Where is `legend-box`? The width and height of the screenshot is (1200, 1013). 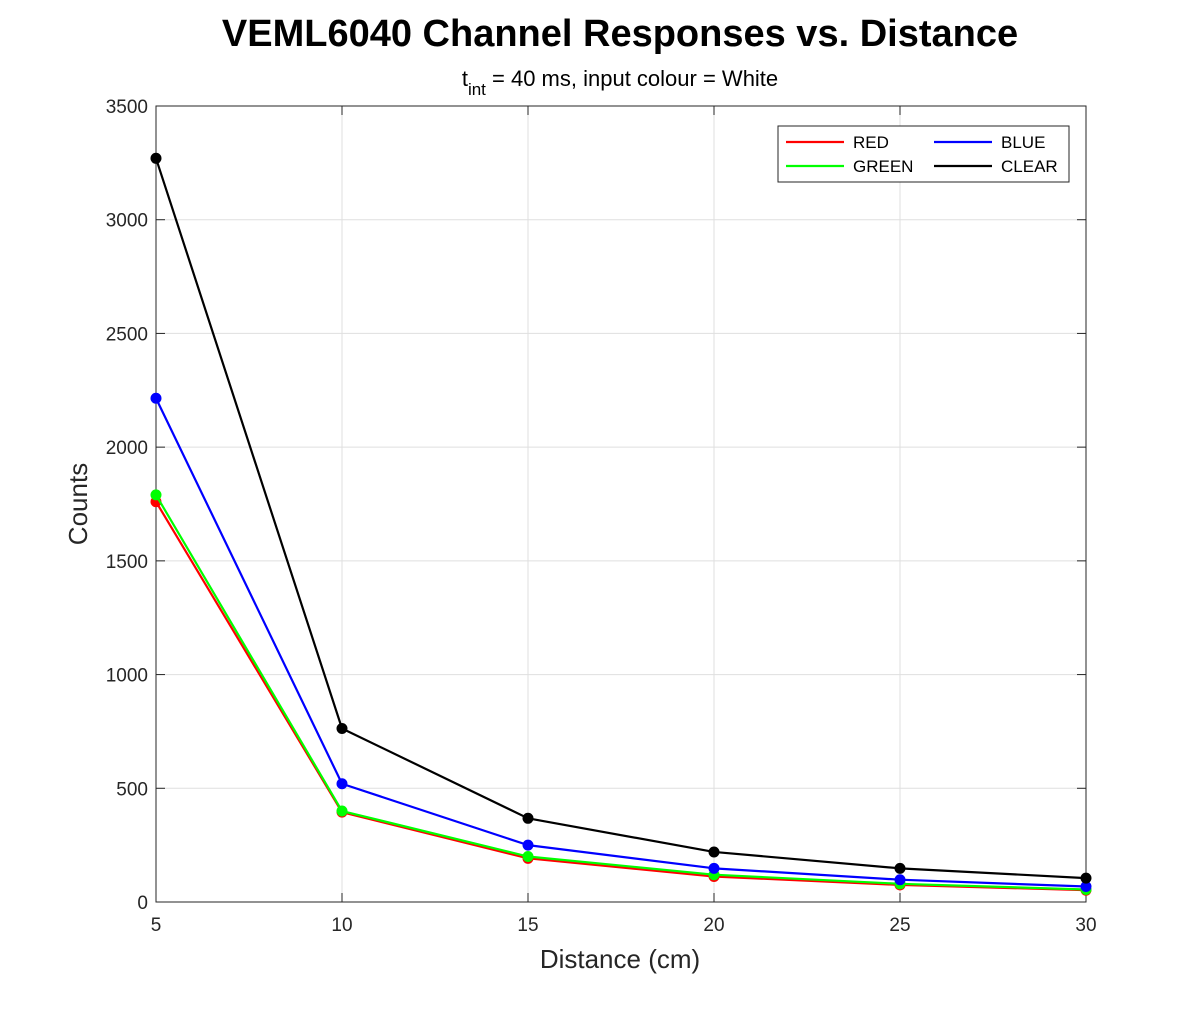
legend-box is located at coordinates (923, 154).